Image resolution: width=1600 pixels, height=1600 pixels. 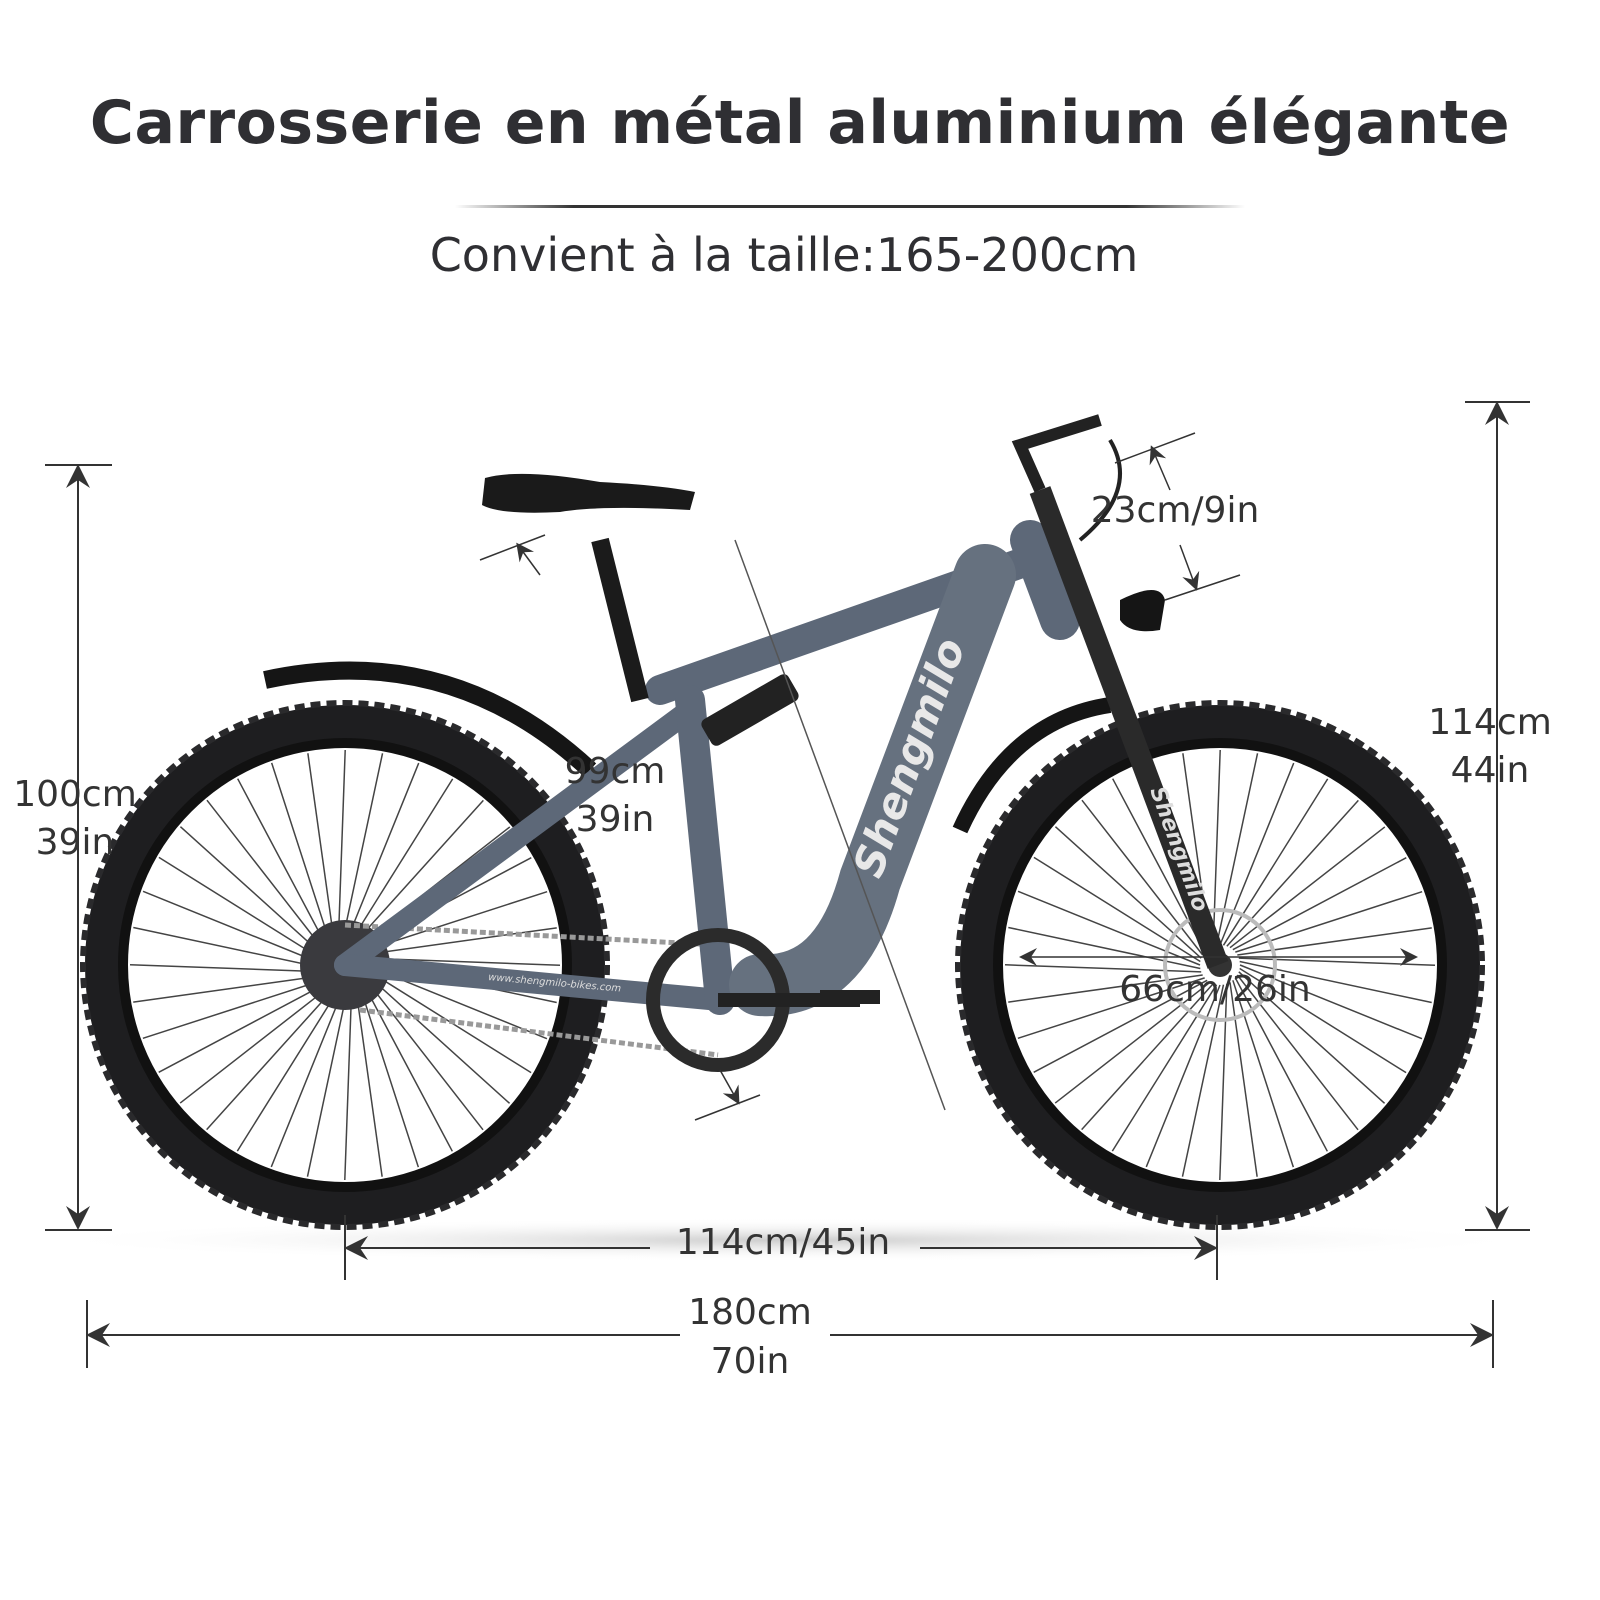 I want to click on page-subtitle: Convient à la taille:165-200cm, so click(x=784, y=255).